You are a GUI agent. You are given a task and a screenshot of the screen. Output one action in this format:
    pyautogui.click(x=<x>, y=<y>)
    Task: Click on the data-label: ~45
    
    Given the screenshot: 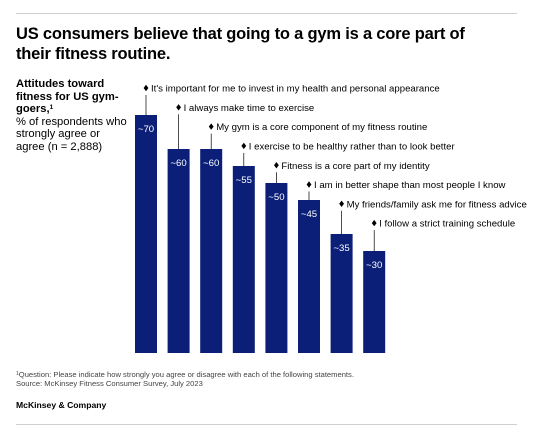 What is the action you would take?
    pyautogui.click(x=309, y=214)
    